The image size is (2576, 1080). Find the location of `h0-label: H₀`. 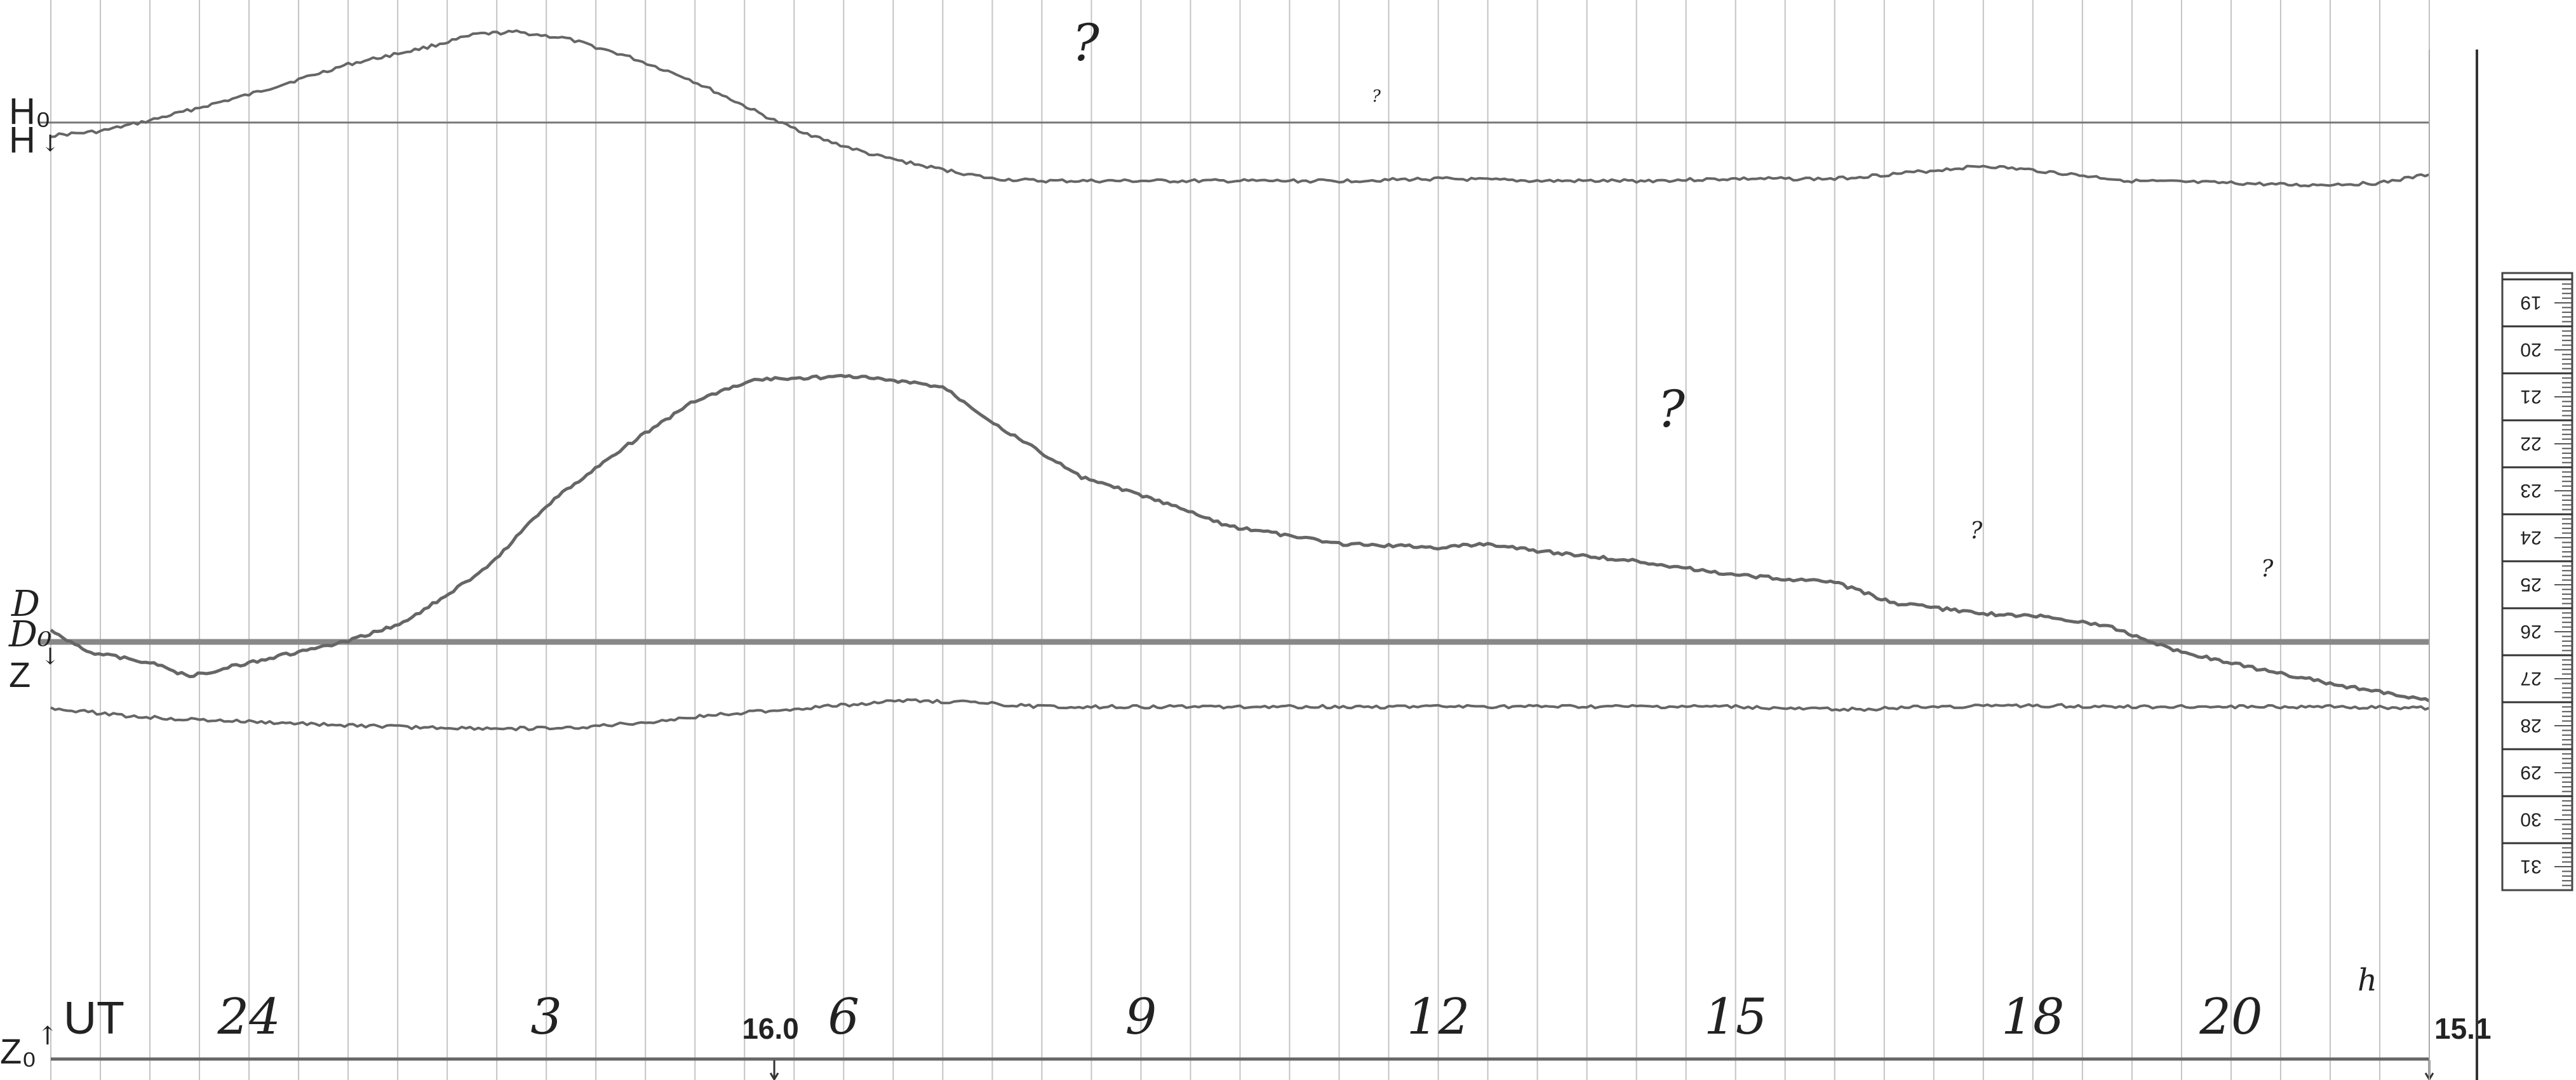

h0-label: H₀ is located at coordinates (30, 111).